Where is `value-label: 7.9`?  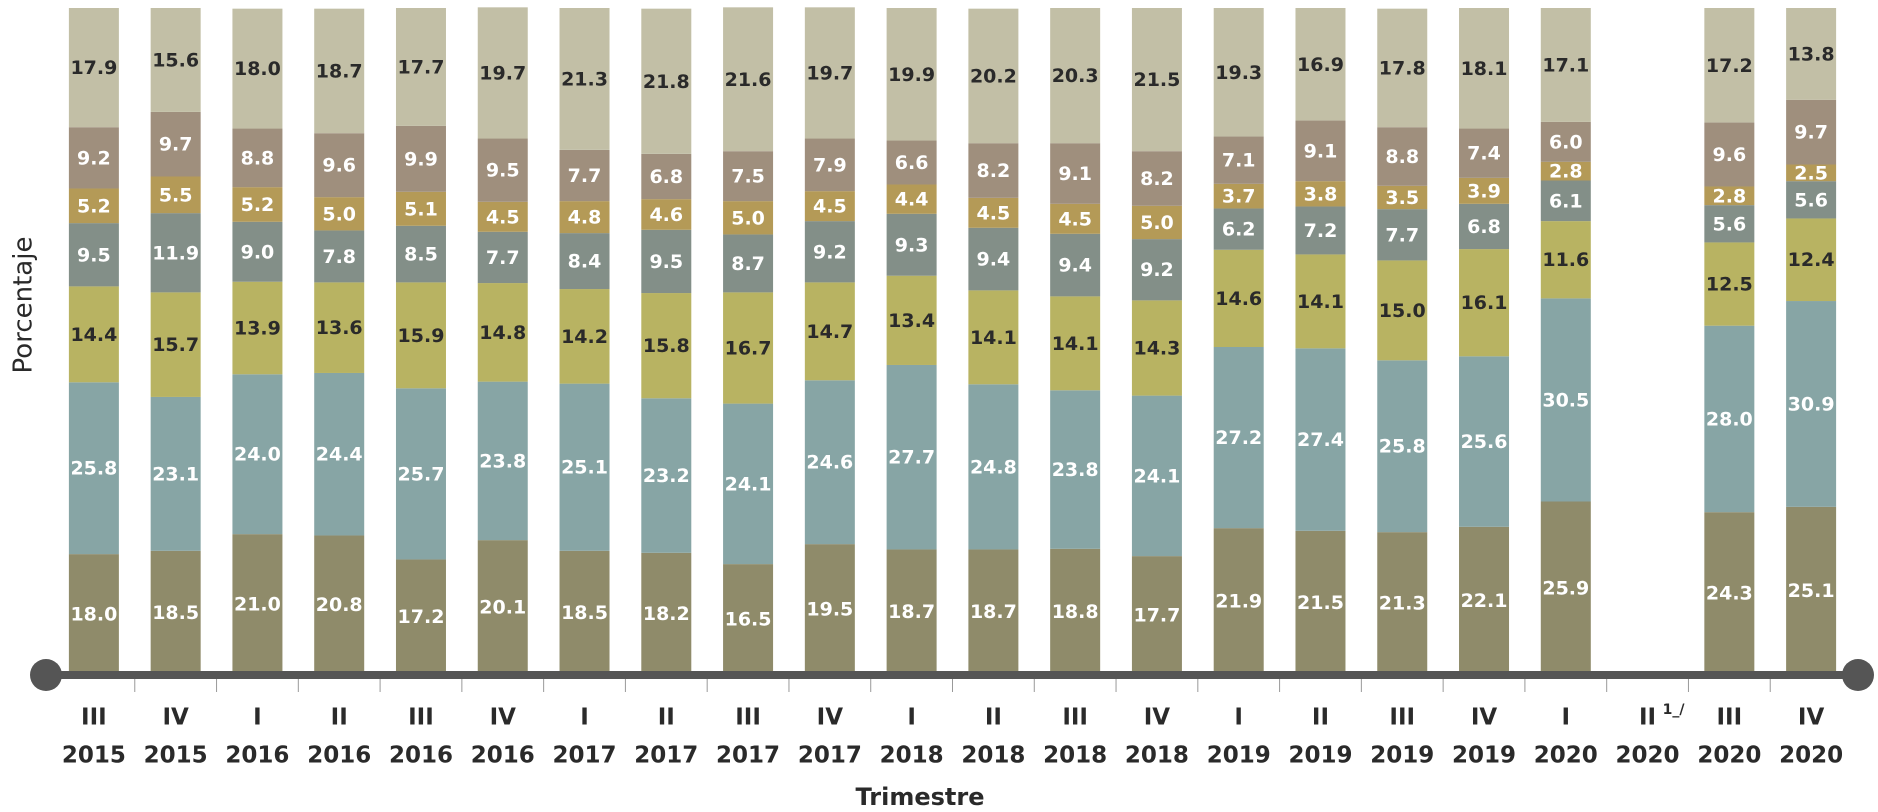 value-label: 7.9 is located at coordinates (830, 165).